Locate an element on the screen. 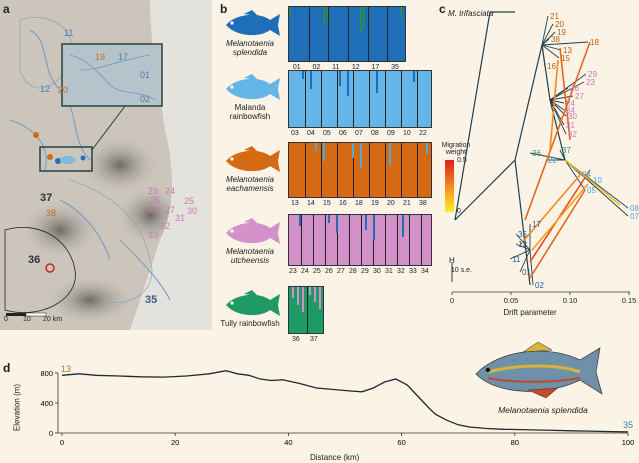 The width and height of the screenshot is (639, 463). elevation-line is located at coordinates (345, 401).